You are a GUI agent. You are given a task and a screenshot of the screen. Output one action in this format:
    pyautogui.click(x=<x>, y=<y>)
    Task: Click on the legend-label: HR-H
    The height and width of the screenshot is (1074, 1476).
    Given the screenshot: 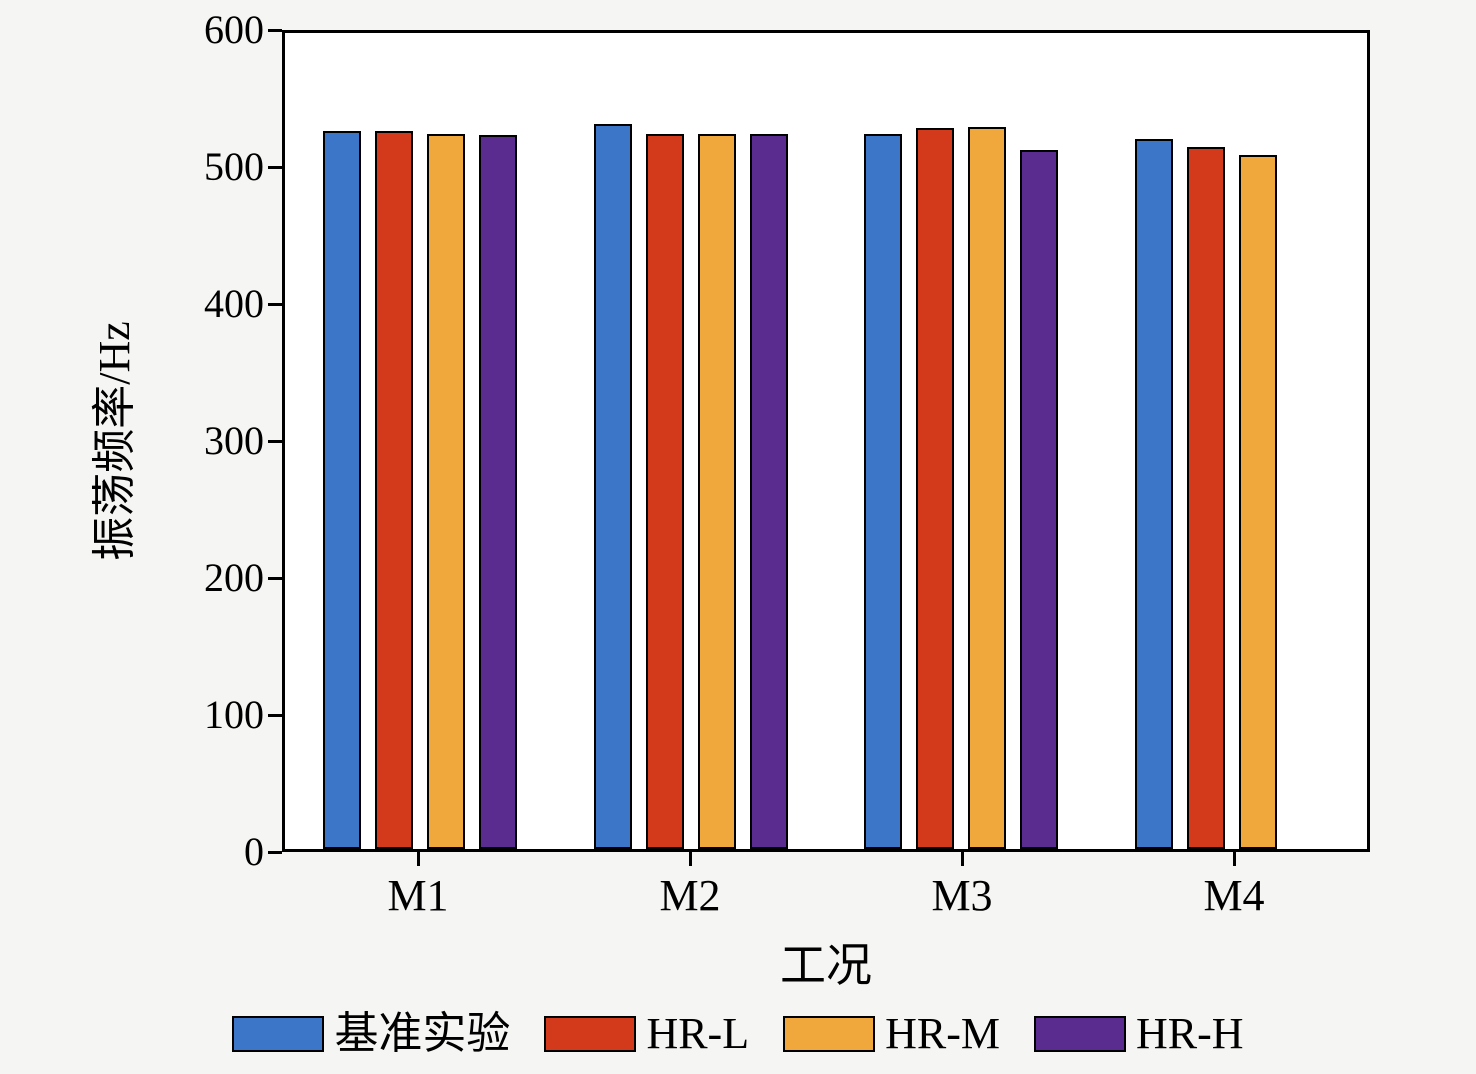 What is the action you would take?
    pyautogui.click(x=1190, y=1033)
    